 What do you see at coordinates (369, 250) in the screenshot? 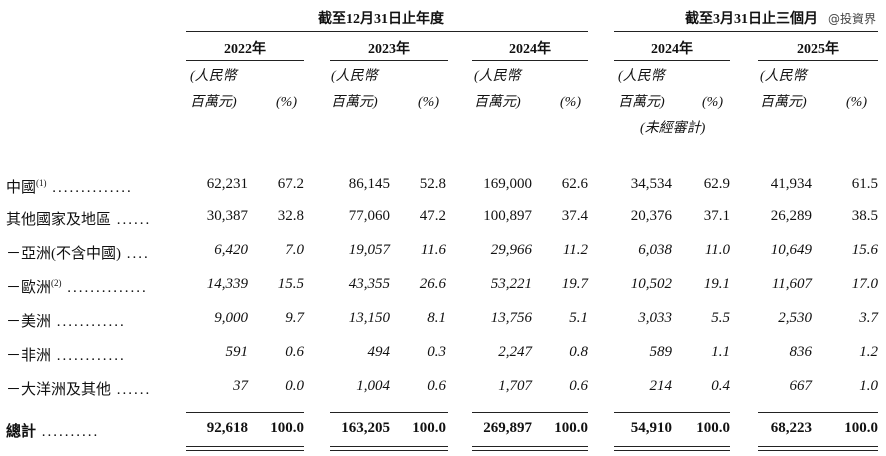
I see `amount-cell: 19,057` at bounding box center [369, 250].